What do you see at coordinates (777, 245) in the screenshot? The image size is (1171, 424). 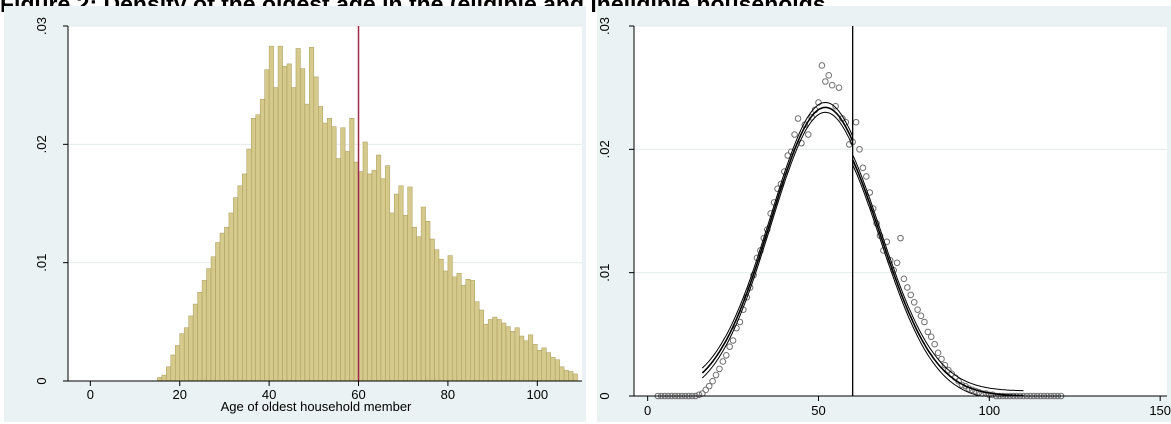 I see `density-fit-lower-band-left` at bounding box center [777, 245].